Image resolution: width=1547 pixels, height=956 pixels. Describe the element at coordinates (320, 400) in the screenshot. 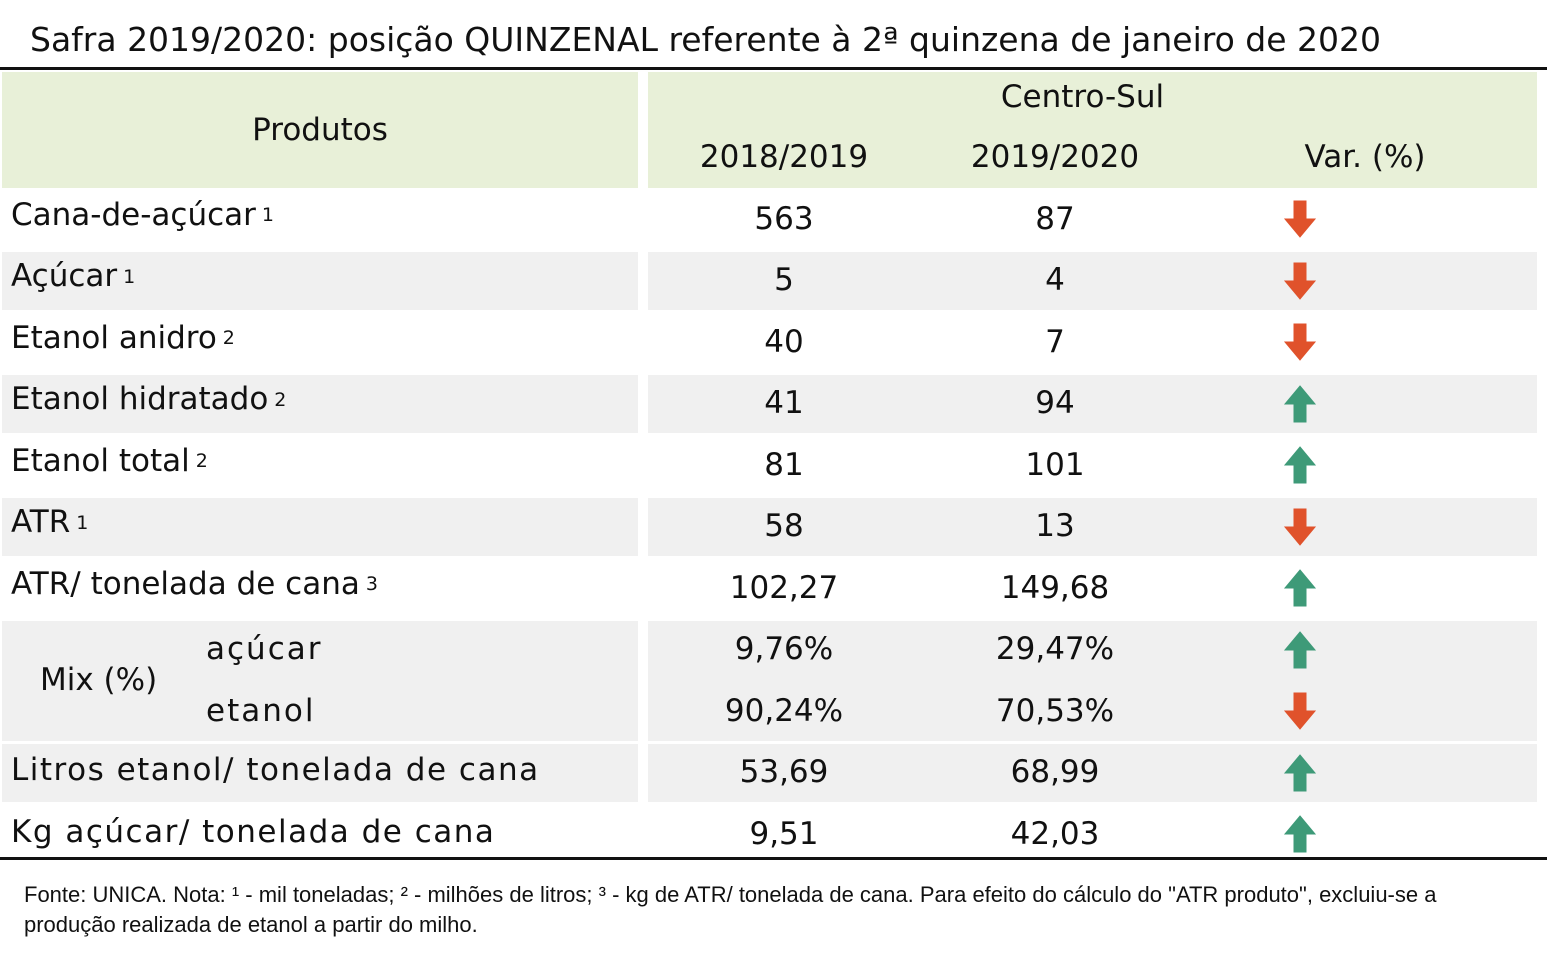

I see `table-row-label: Etanol hidratado 2` at that location.